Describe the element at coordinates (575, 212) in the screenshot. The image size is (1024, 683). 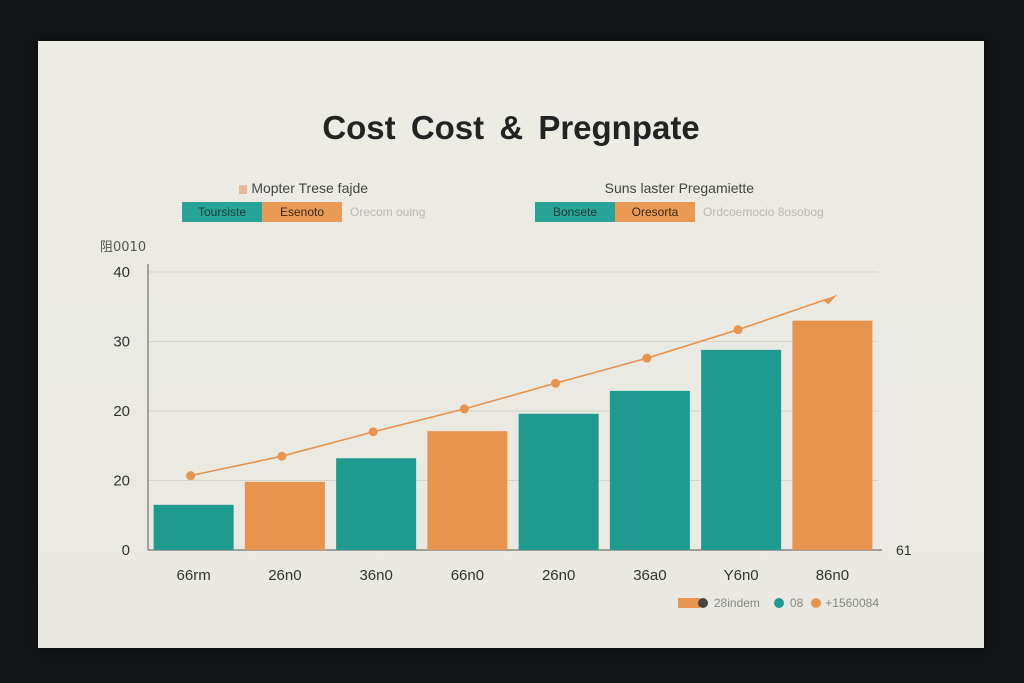
I see `legend-right-chip-teal: Bonsete` at that location.